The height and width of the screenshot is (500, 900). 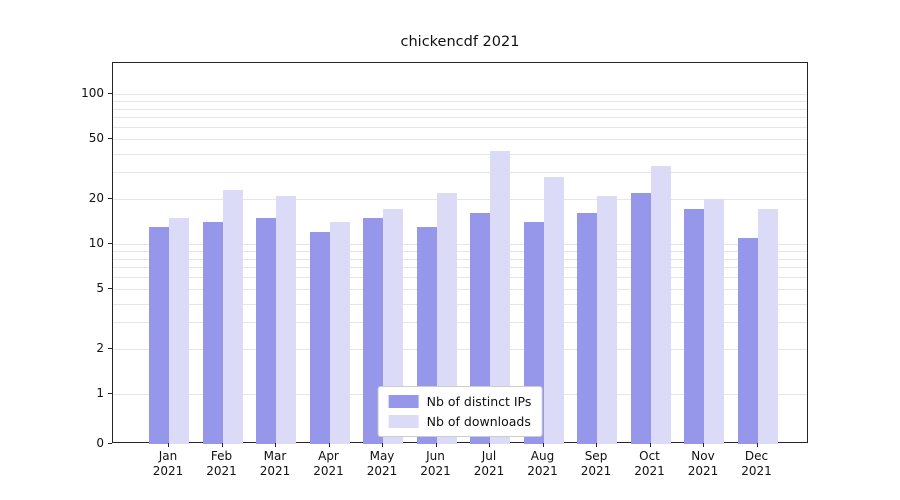 What do you see at coordinates (275, 456) in the screenshot?
I see `x-tick-label-line: Mar` at bounding box center [275, 456].